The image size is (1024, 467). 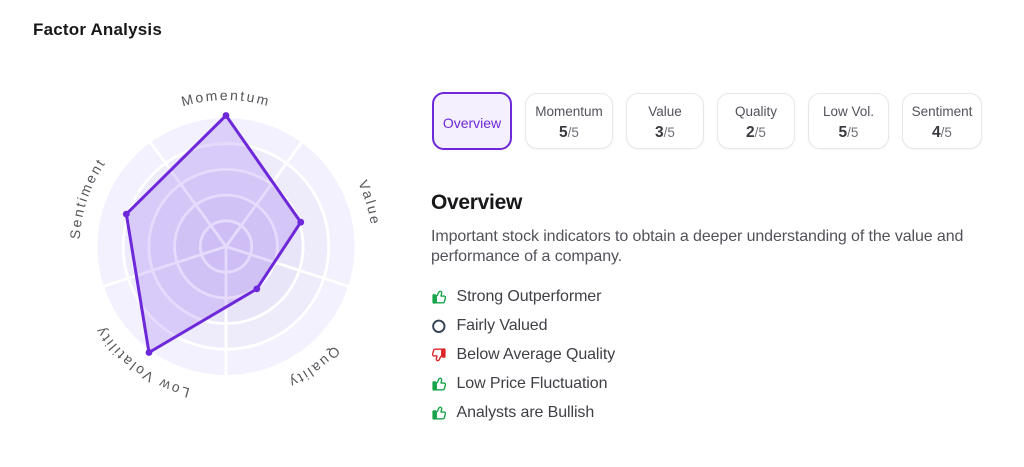 What do you see at coordinates (225, 98) in the screenshot?
I see `svg-text: Momentum` at bounding box center [225, 98].